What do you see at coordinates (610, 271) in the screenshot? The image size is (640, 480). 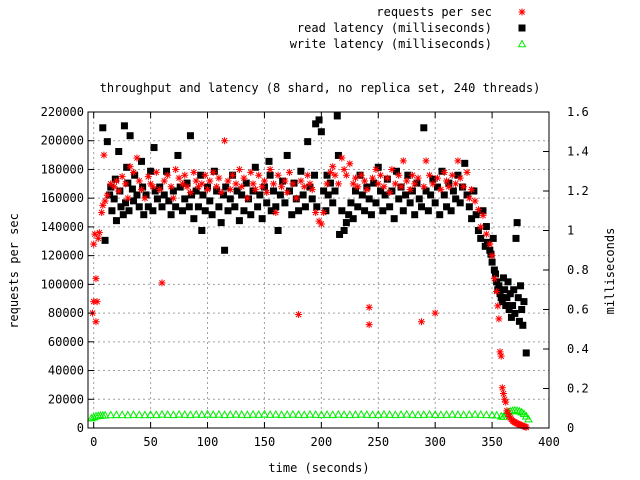 I see `y2-axis-label: milliseconds` at bounding box center [610, 271].